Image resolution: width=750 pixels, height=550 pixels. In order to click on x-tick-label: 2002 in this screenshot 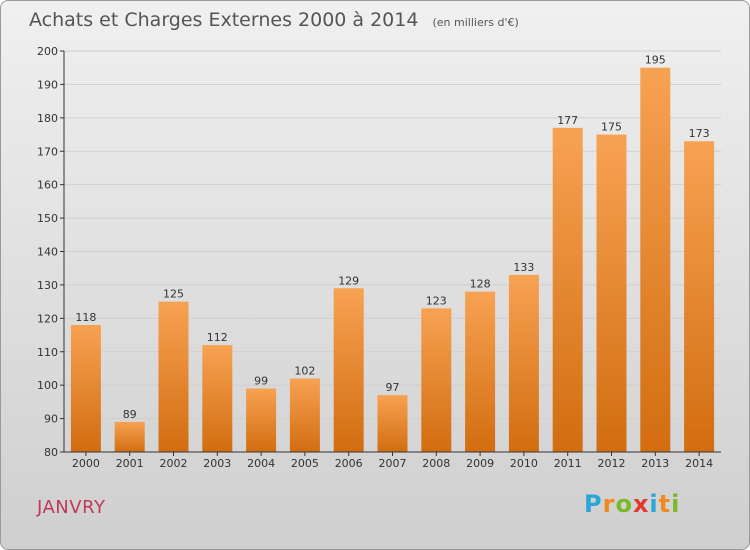, I will do `click(174, 463)`.